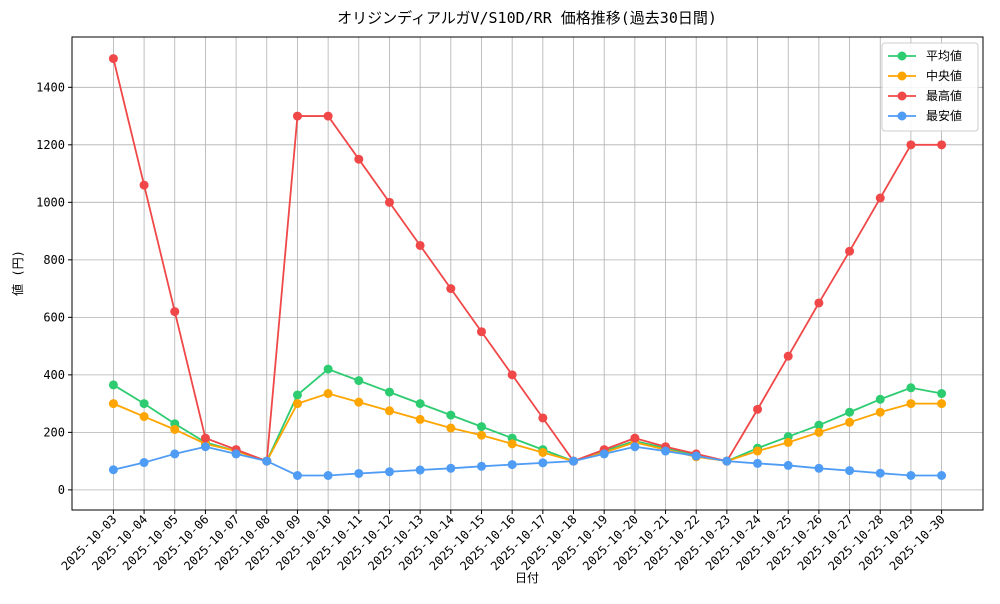 This screenshot has height=604, width=1000. I want to click on y-tick-label: 1200, so click(50, 145).